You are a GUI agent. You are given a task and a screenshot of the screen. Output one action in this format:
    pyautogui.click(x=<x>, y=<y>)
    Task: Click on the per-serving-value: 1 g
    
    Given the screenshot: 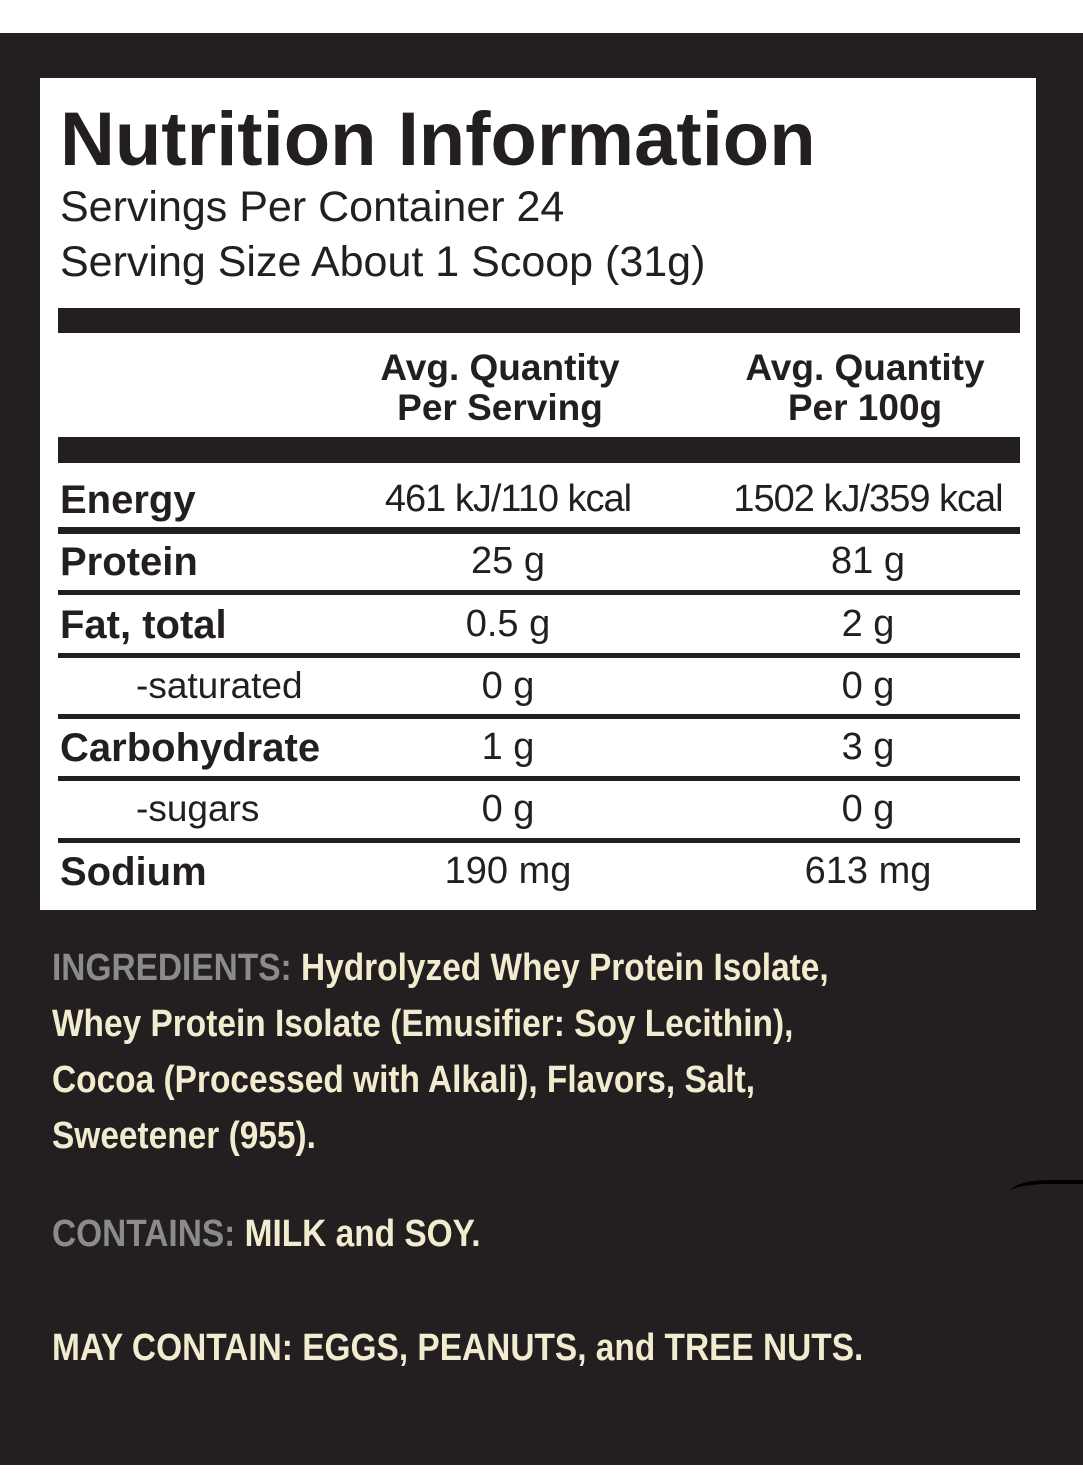 What is the action you would take?
    pyautogui.click(x=508, y=747)
    